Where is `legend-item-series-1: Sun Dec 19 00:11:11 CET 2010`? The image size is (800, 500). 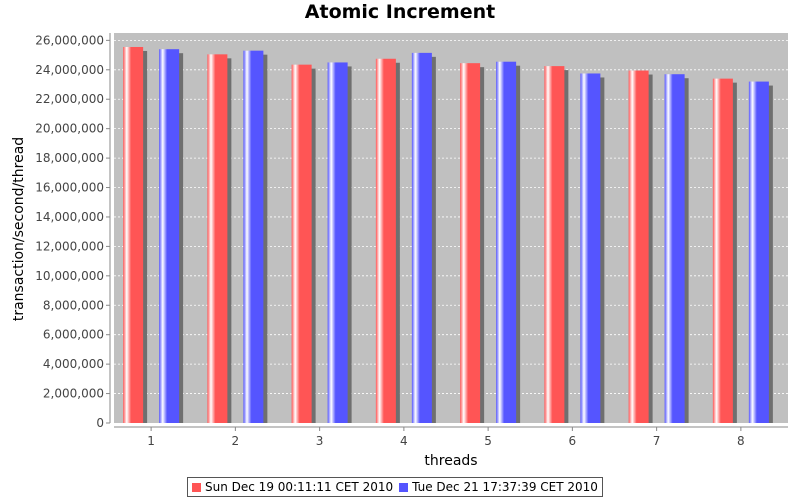 legend-item-series-1: Sun Dec 19 00:11:11 CET 2010 is located at coordinates (292, 487).